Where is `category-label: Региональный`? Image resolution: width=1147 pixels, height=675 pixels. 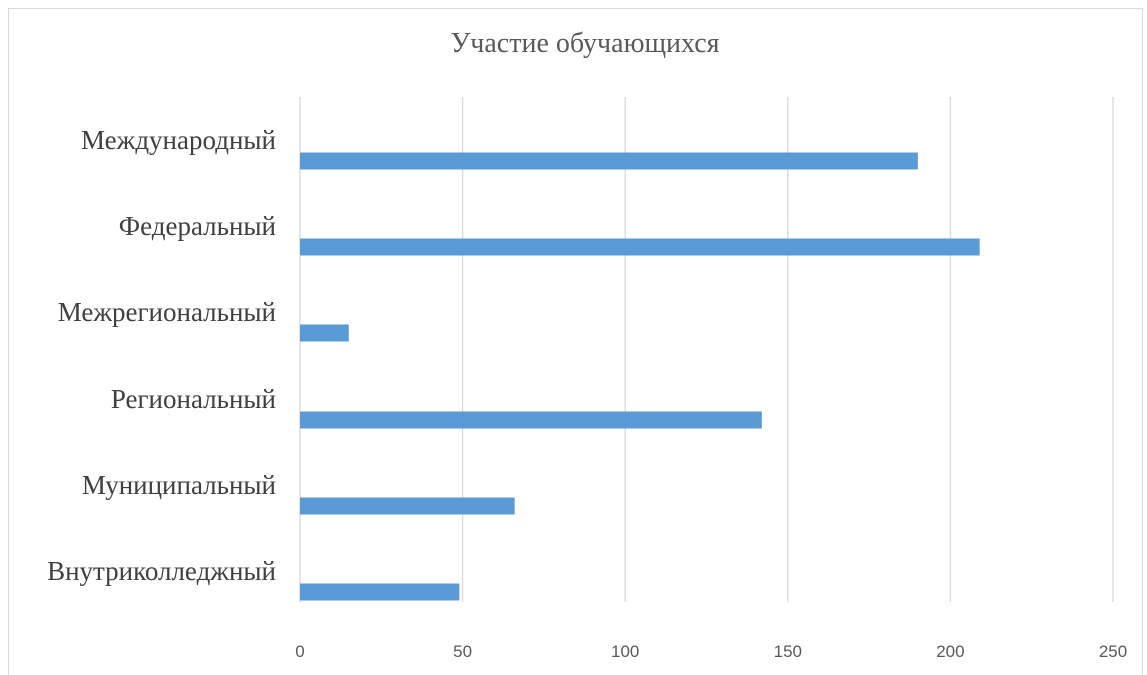
category-label: Региональный is located at coordinates (193, 399).